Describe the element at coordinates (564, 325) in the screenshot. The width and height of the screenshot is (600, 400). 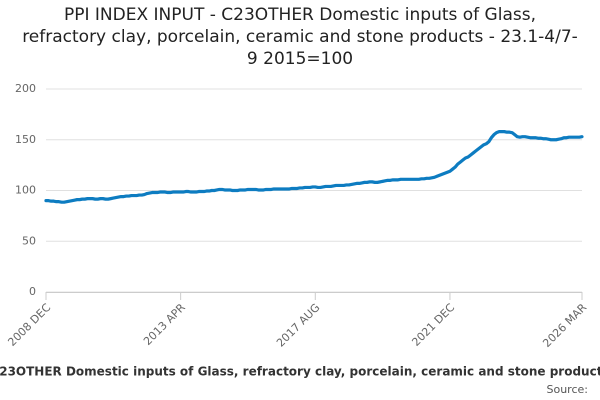
I see `x-tick-label: 2026 MAR` at that location.